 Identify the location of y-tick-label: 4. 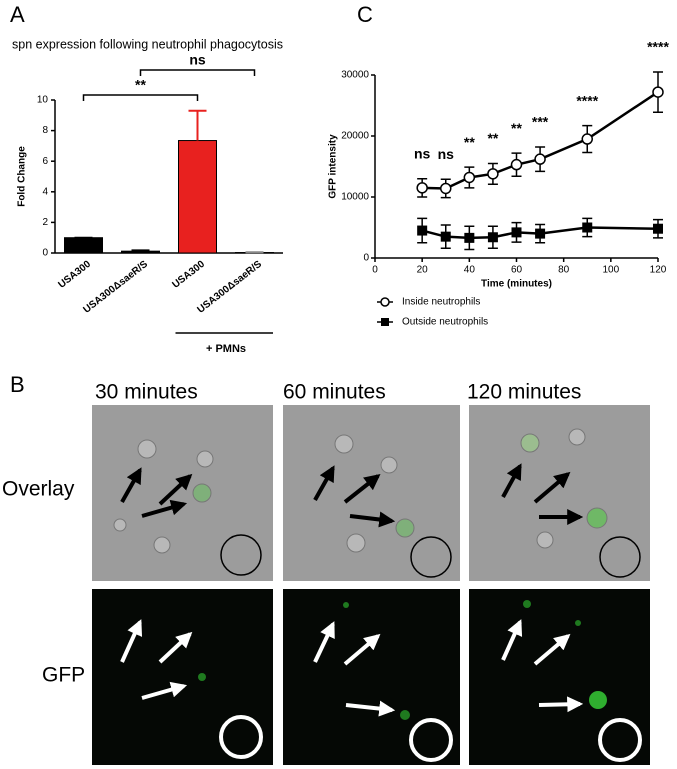
(45, 191).